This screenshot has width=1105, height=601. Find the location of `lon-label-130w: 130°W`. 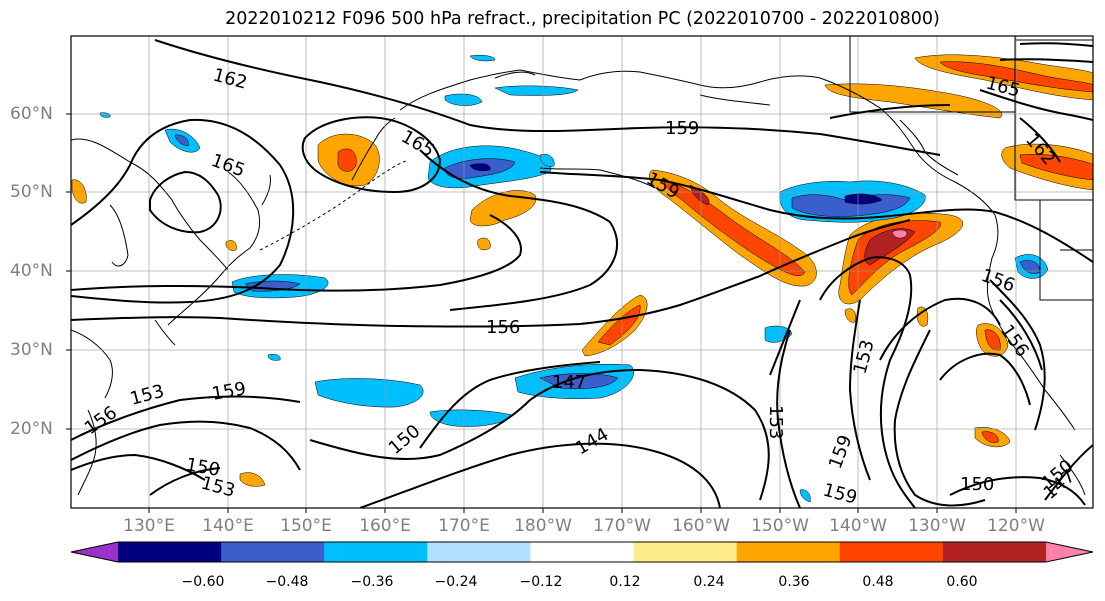

lon-label-130w: 130°W is located at coordinates (937, 526).